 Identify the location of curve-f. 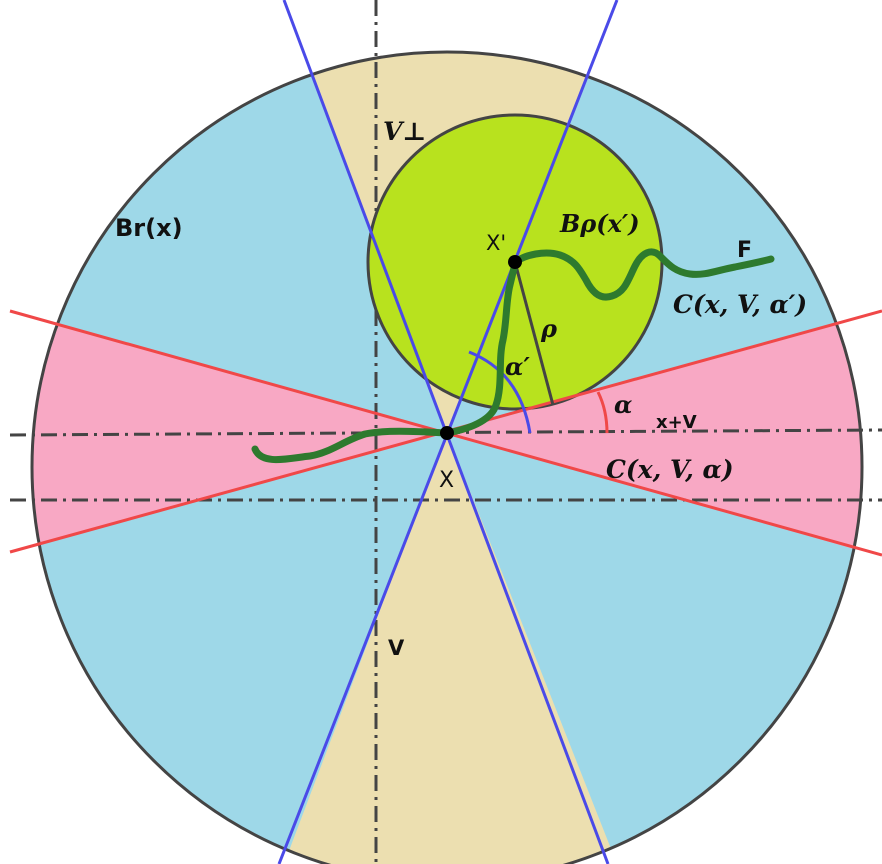
(513, 356).